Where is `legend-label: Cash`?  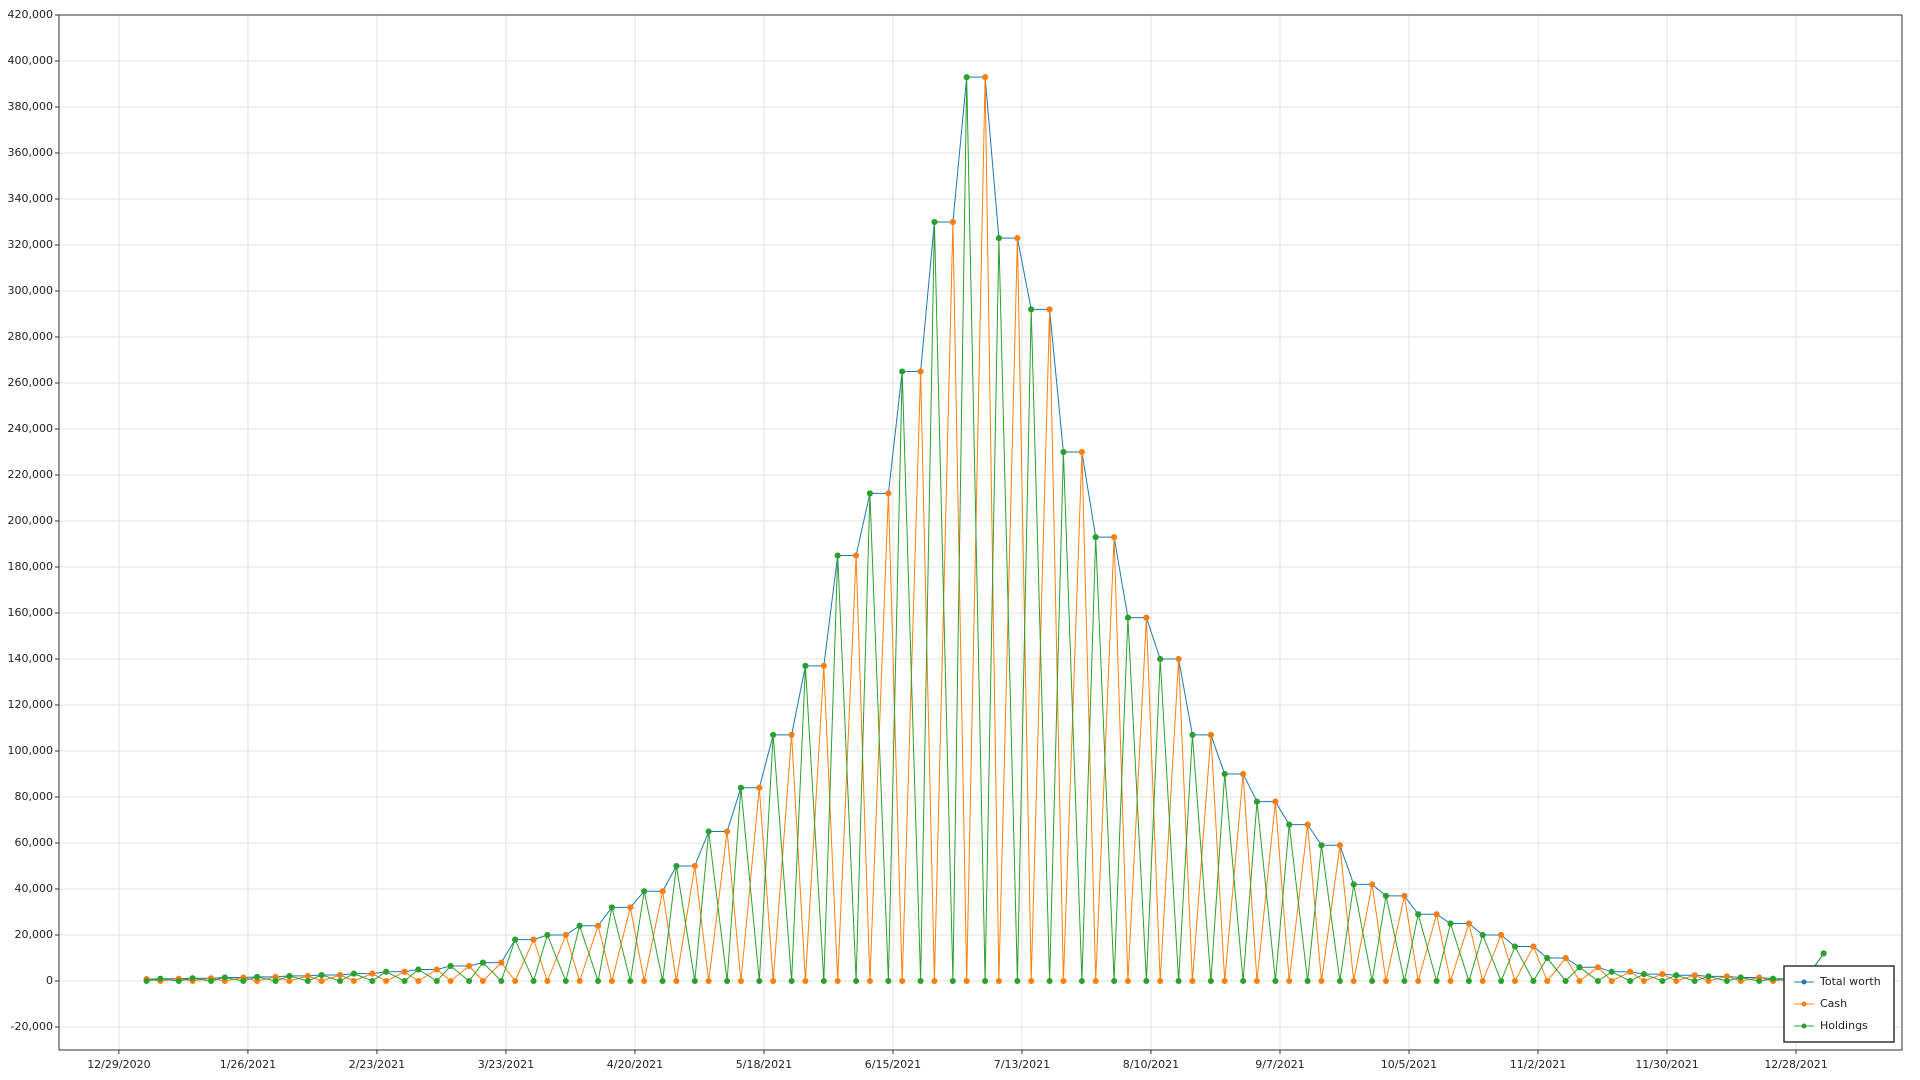 legend-label: Cash is located at coordinates (1833, 1003).